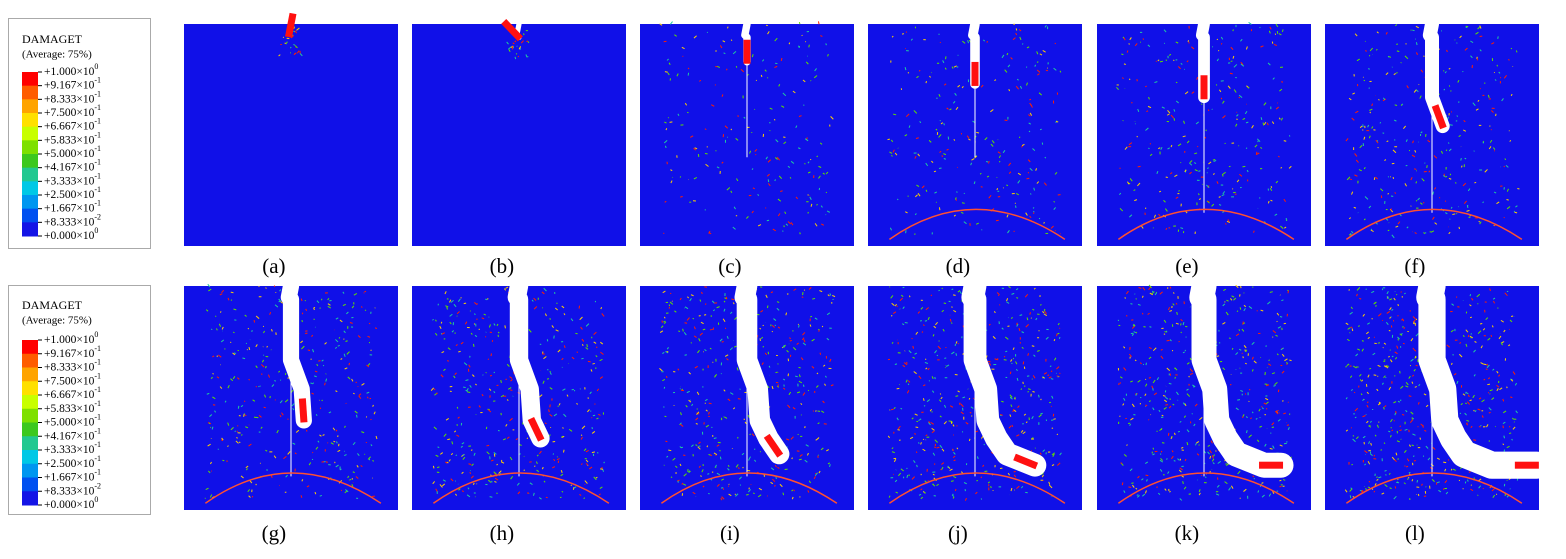  What do you see at coordinates (1415, 533) in the screenshot?
I see `panel-label: (l)` at bounding box center [1415, 533].